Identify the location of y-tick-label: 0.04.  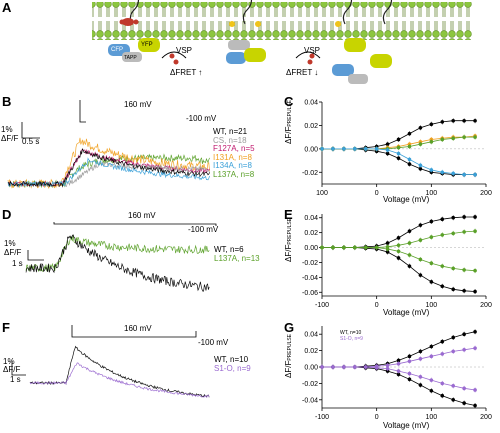
(311, 103).